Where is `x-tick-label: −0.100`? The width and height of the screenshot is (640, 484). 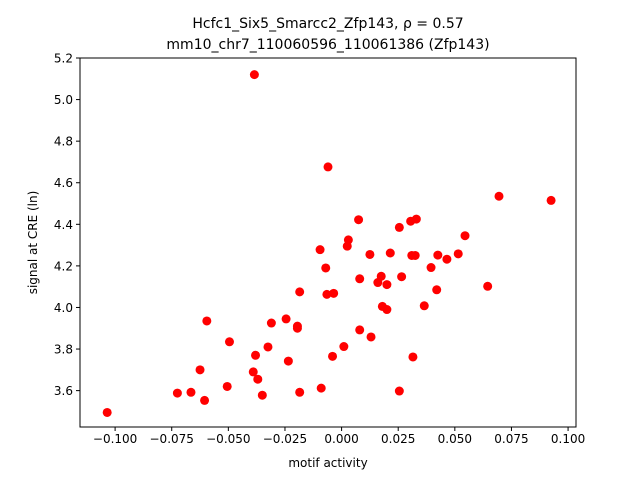 x-tick-label: −0.100 is located at coordinates (115, 439).